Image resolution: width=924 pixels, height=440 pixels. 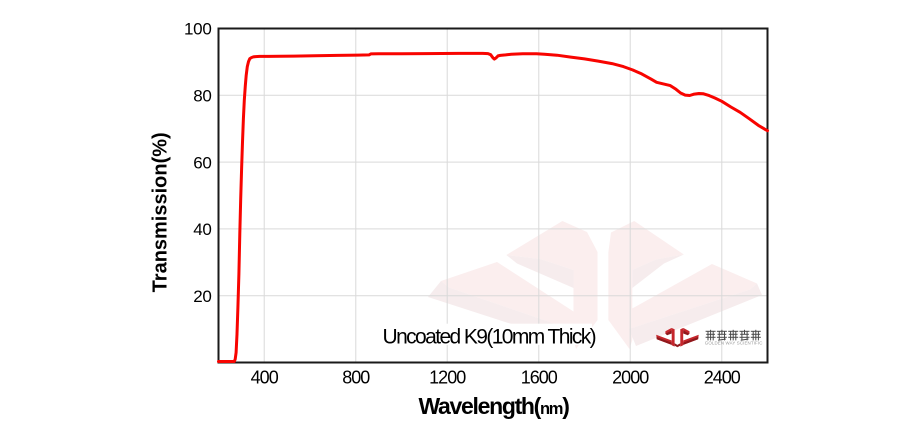 I want to click on svg-text: GOLDEN WAY SCIENTIFIC, so click(x=734, y=343).